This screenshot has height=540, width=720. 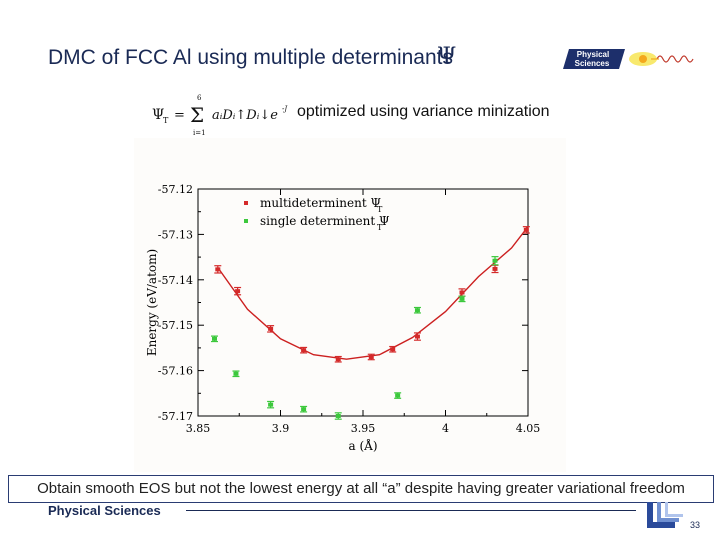 I want to click on y-tick-label: -57.12, so click(x=175, y=189).